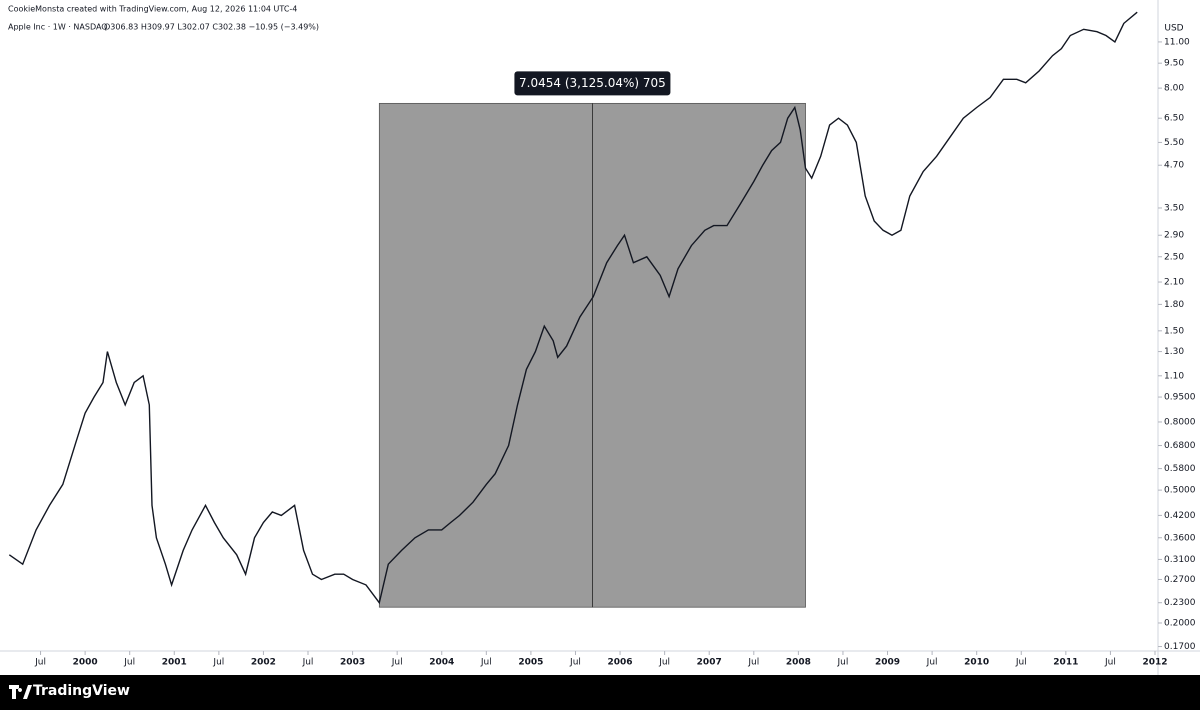  I want to click on x-tick-label: 2012, so click(1154, 663).